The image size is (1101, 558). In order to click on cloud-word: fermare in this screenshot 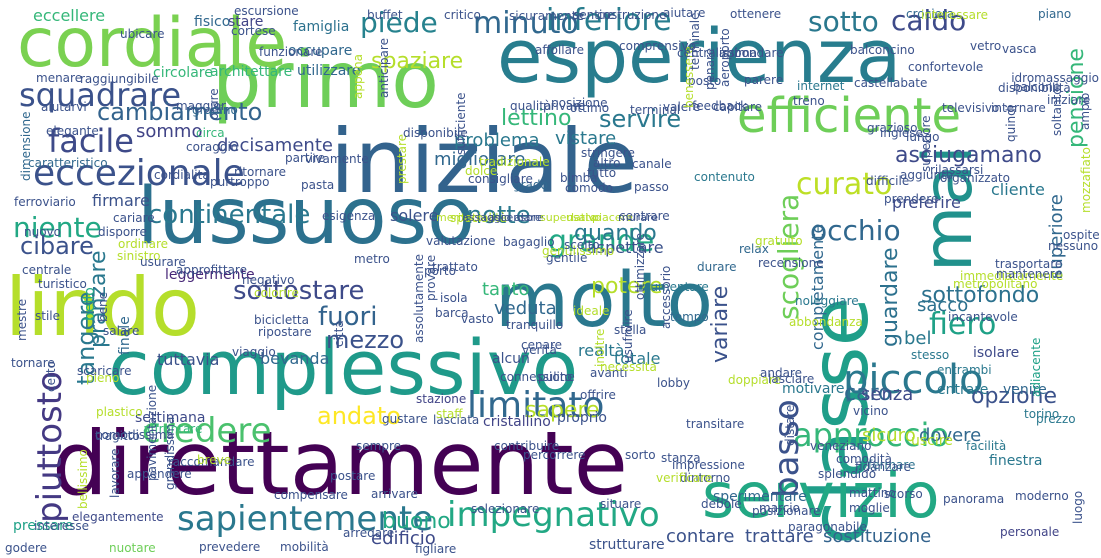, I will do `click(892, 465)`.